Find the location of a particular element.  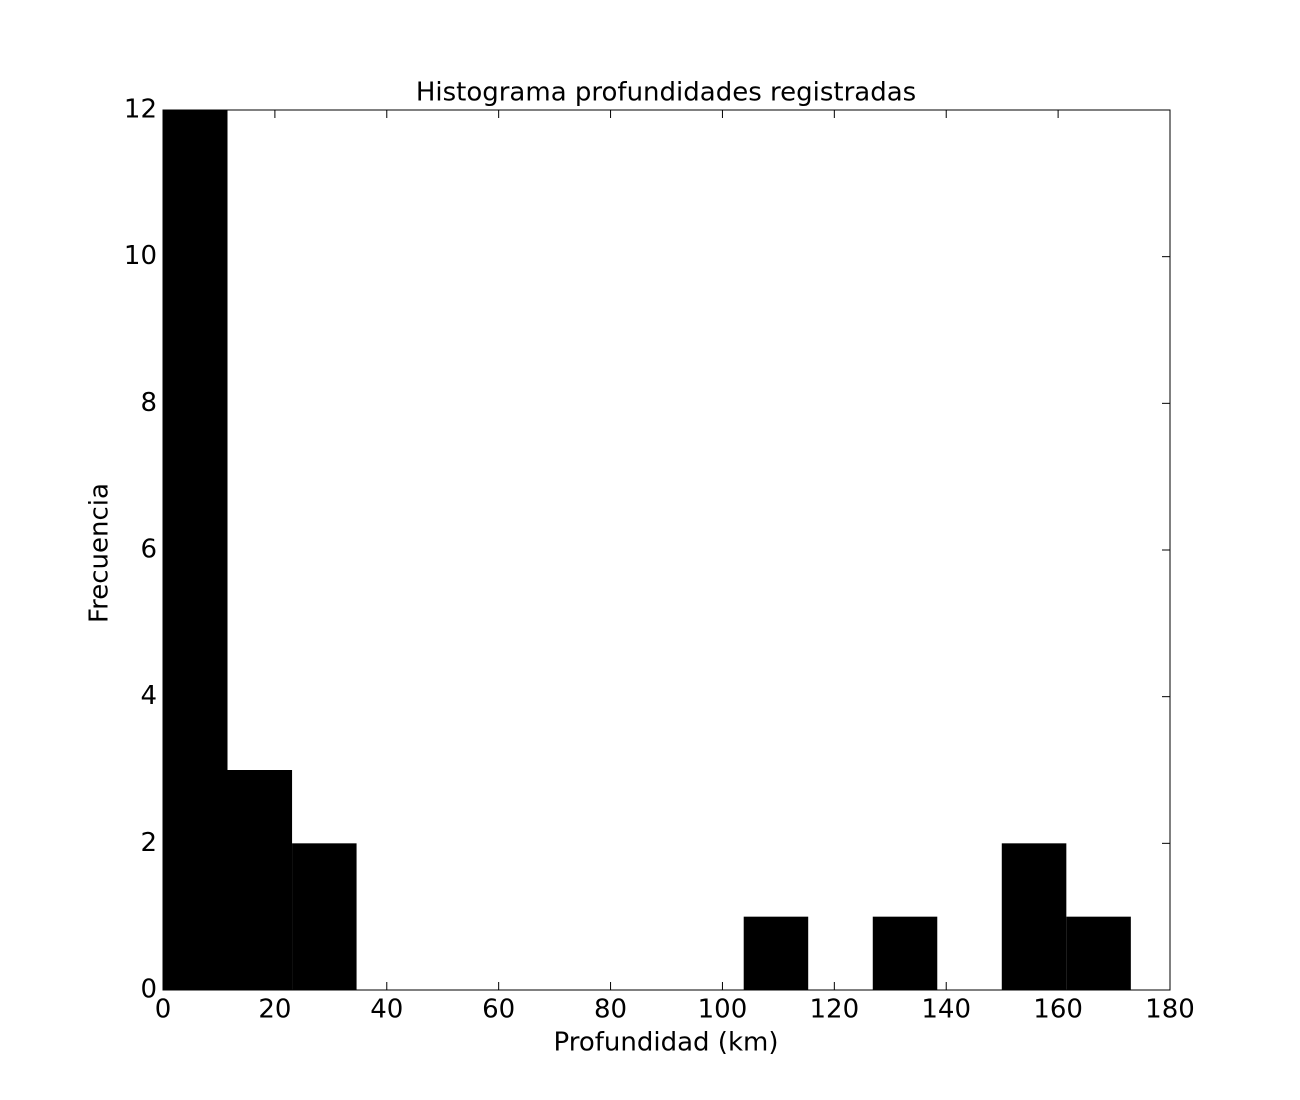

y-axis-label: Frecuencia is located at coordinates (100, 553).